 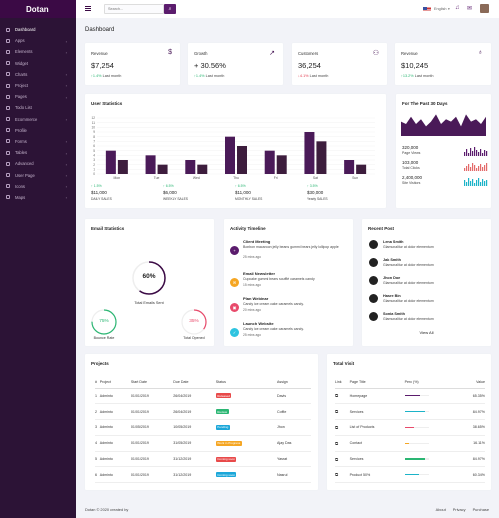 I want to click on table-row: 2 Adminto 01/01/2019 26/04/2019 Review Coffie, so click(x=203, y=412).